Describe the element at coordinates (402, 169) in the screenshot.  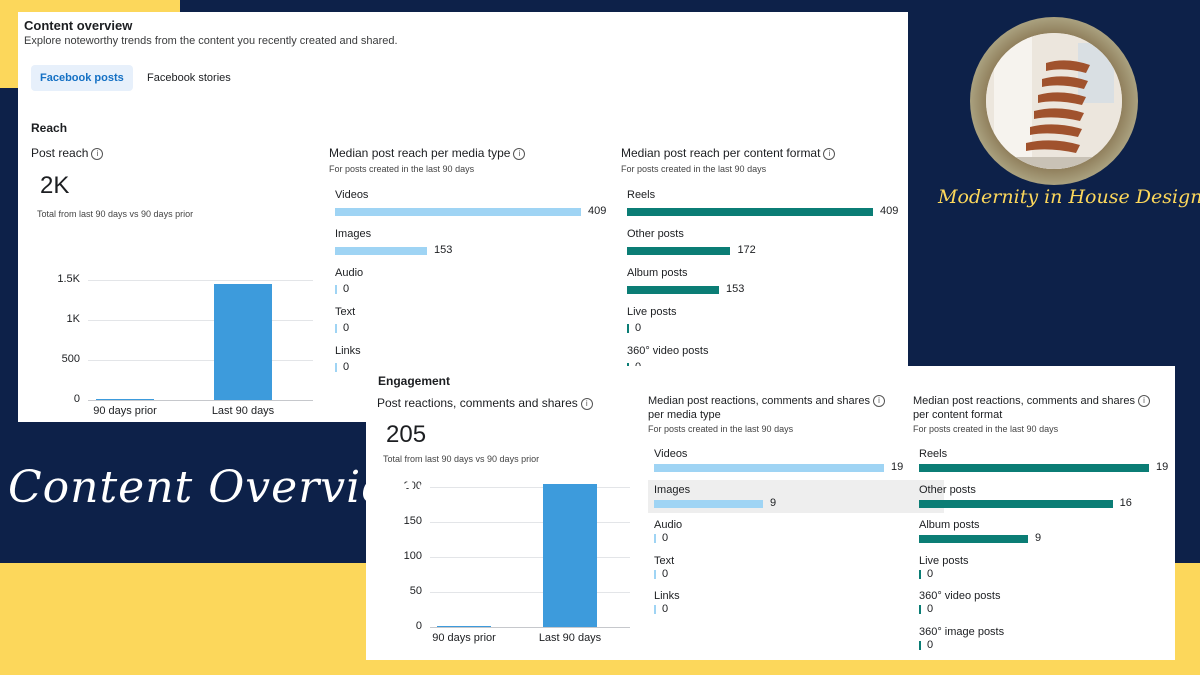
I see `reach-media-type-note: For posts created in the last 90 days` at that location.